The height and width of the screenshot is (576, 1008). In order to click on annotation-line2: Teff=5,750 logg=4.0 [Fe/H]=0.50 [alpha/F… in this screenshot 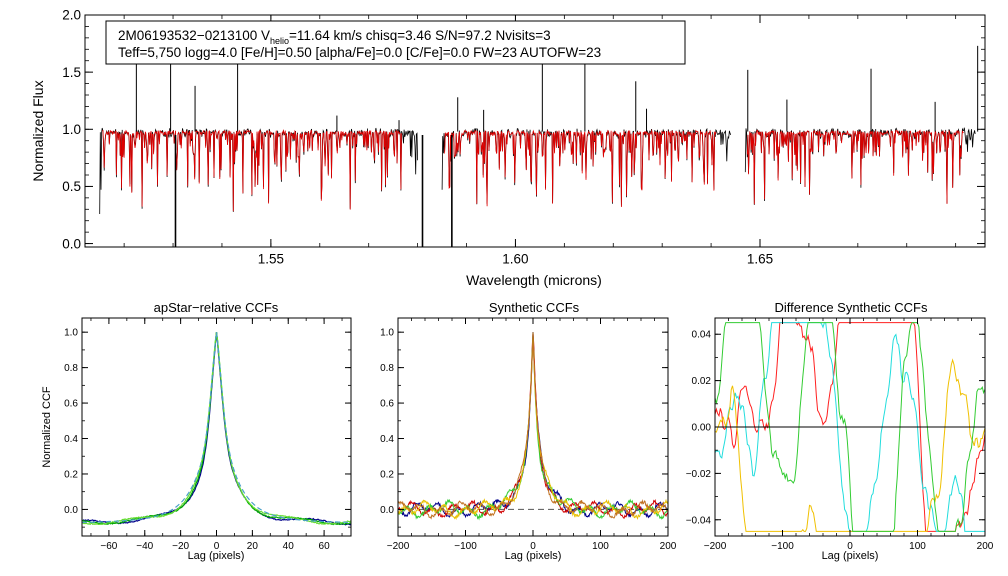, I will do `click(359, 52)`.